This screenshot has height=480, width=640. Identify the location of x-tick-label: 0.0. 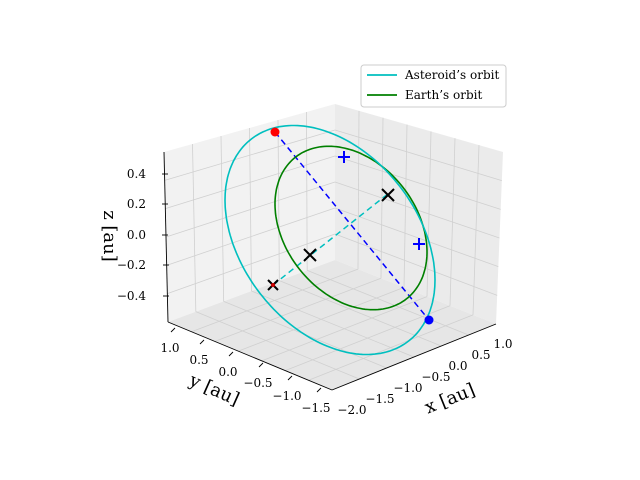
(457, 366).